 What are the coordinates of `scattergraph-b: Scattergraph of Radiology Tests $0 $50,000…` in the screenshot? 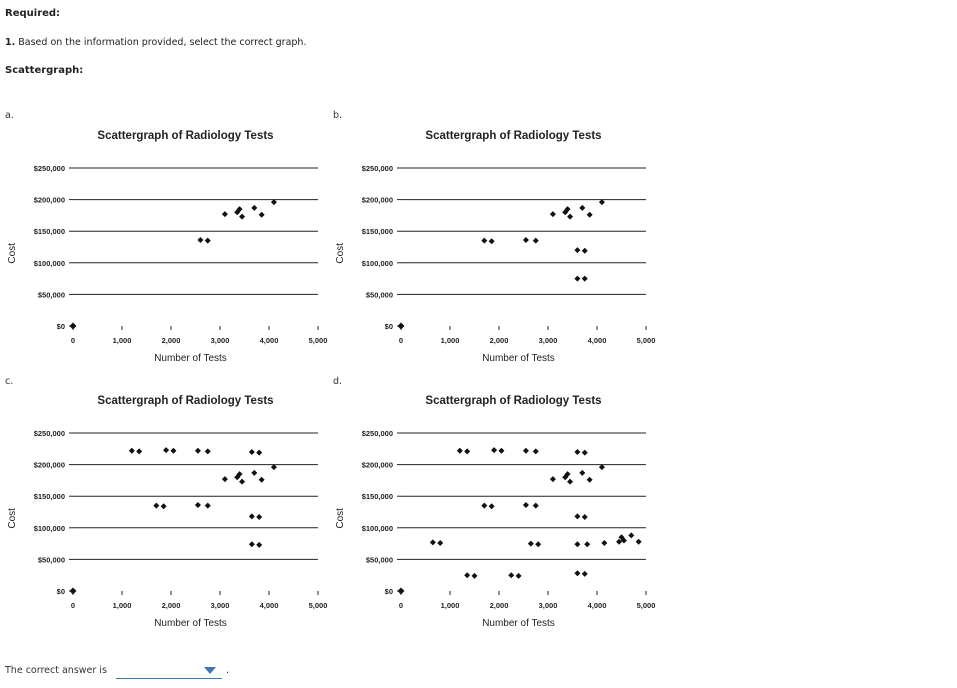 It's located at (495, 247).